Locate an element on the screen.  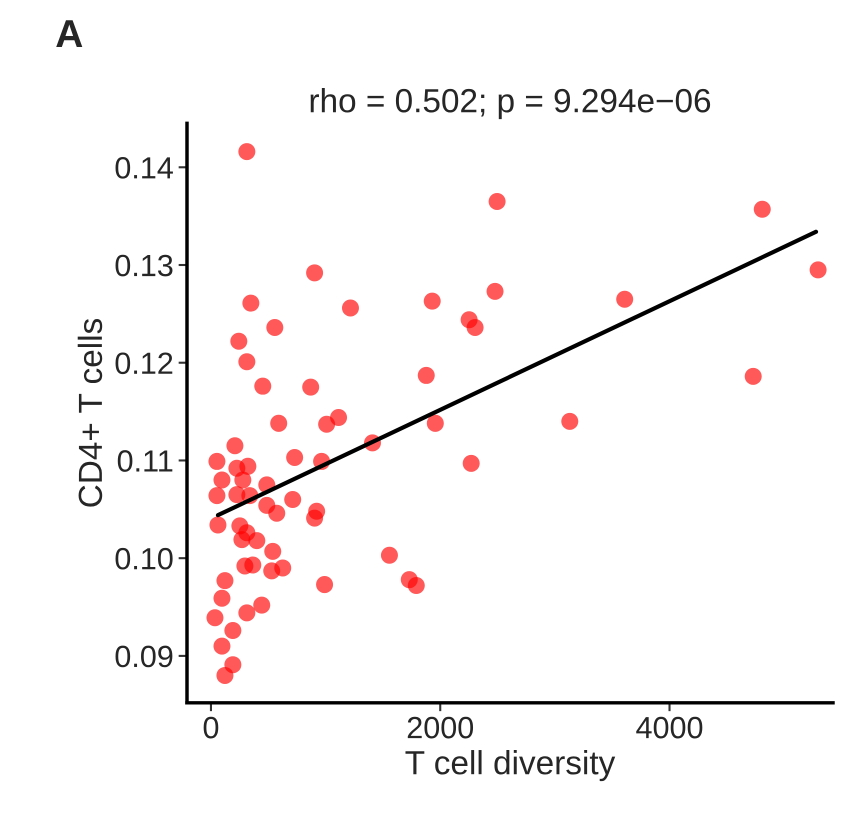
text: A is located at coordinates (69, 34).